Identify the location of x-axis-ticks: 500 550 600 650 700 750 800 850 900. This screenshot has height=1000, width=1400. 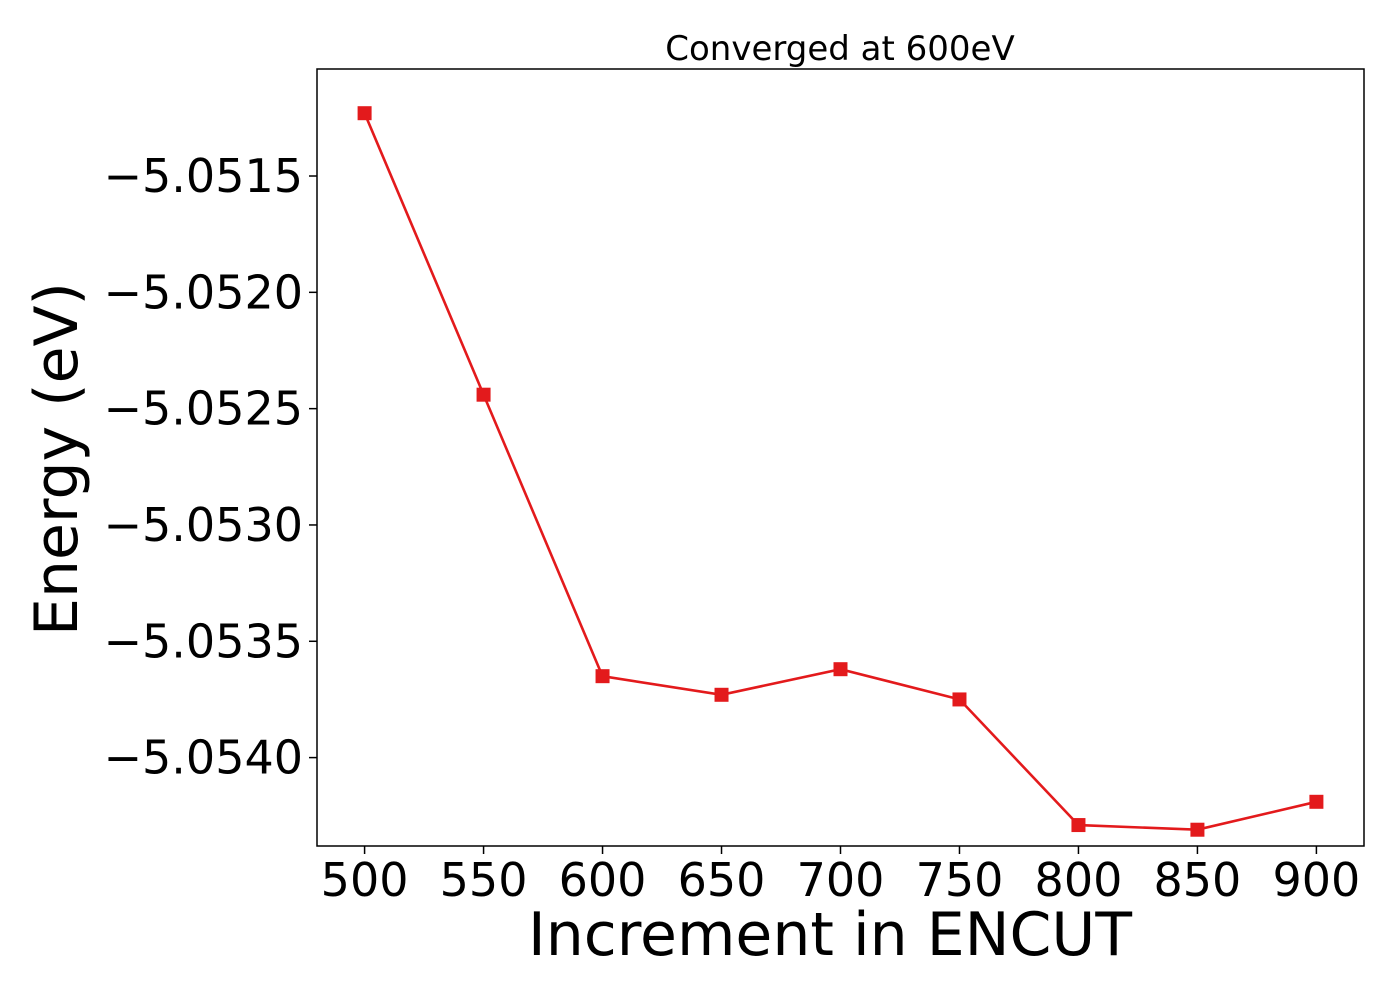
(841, 876).